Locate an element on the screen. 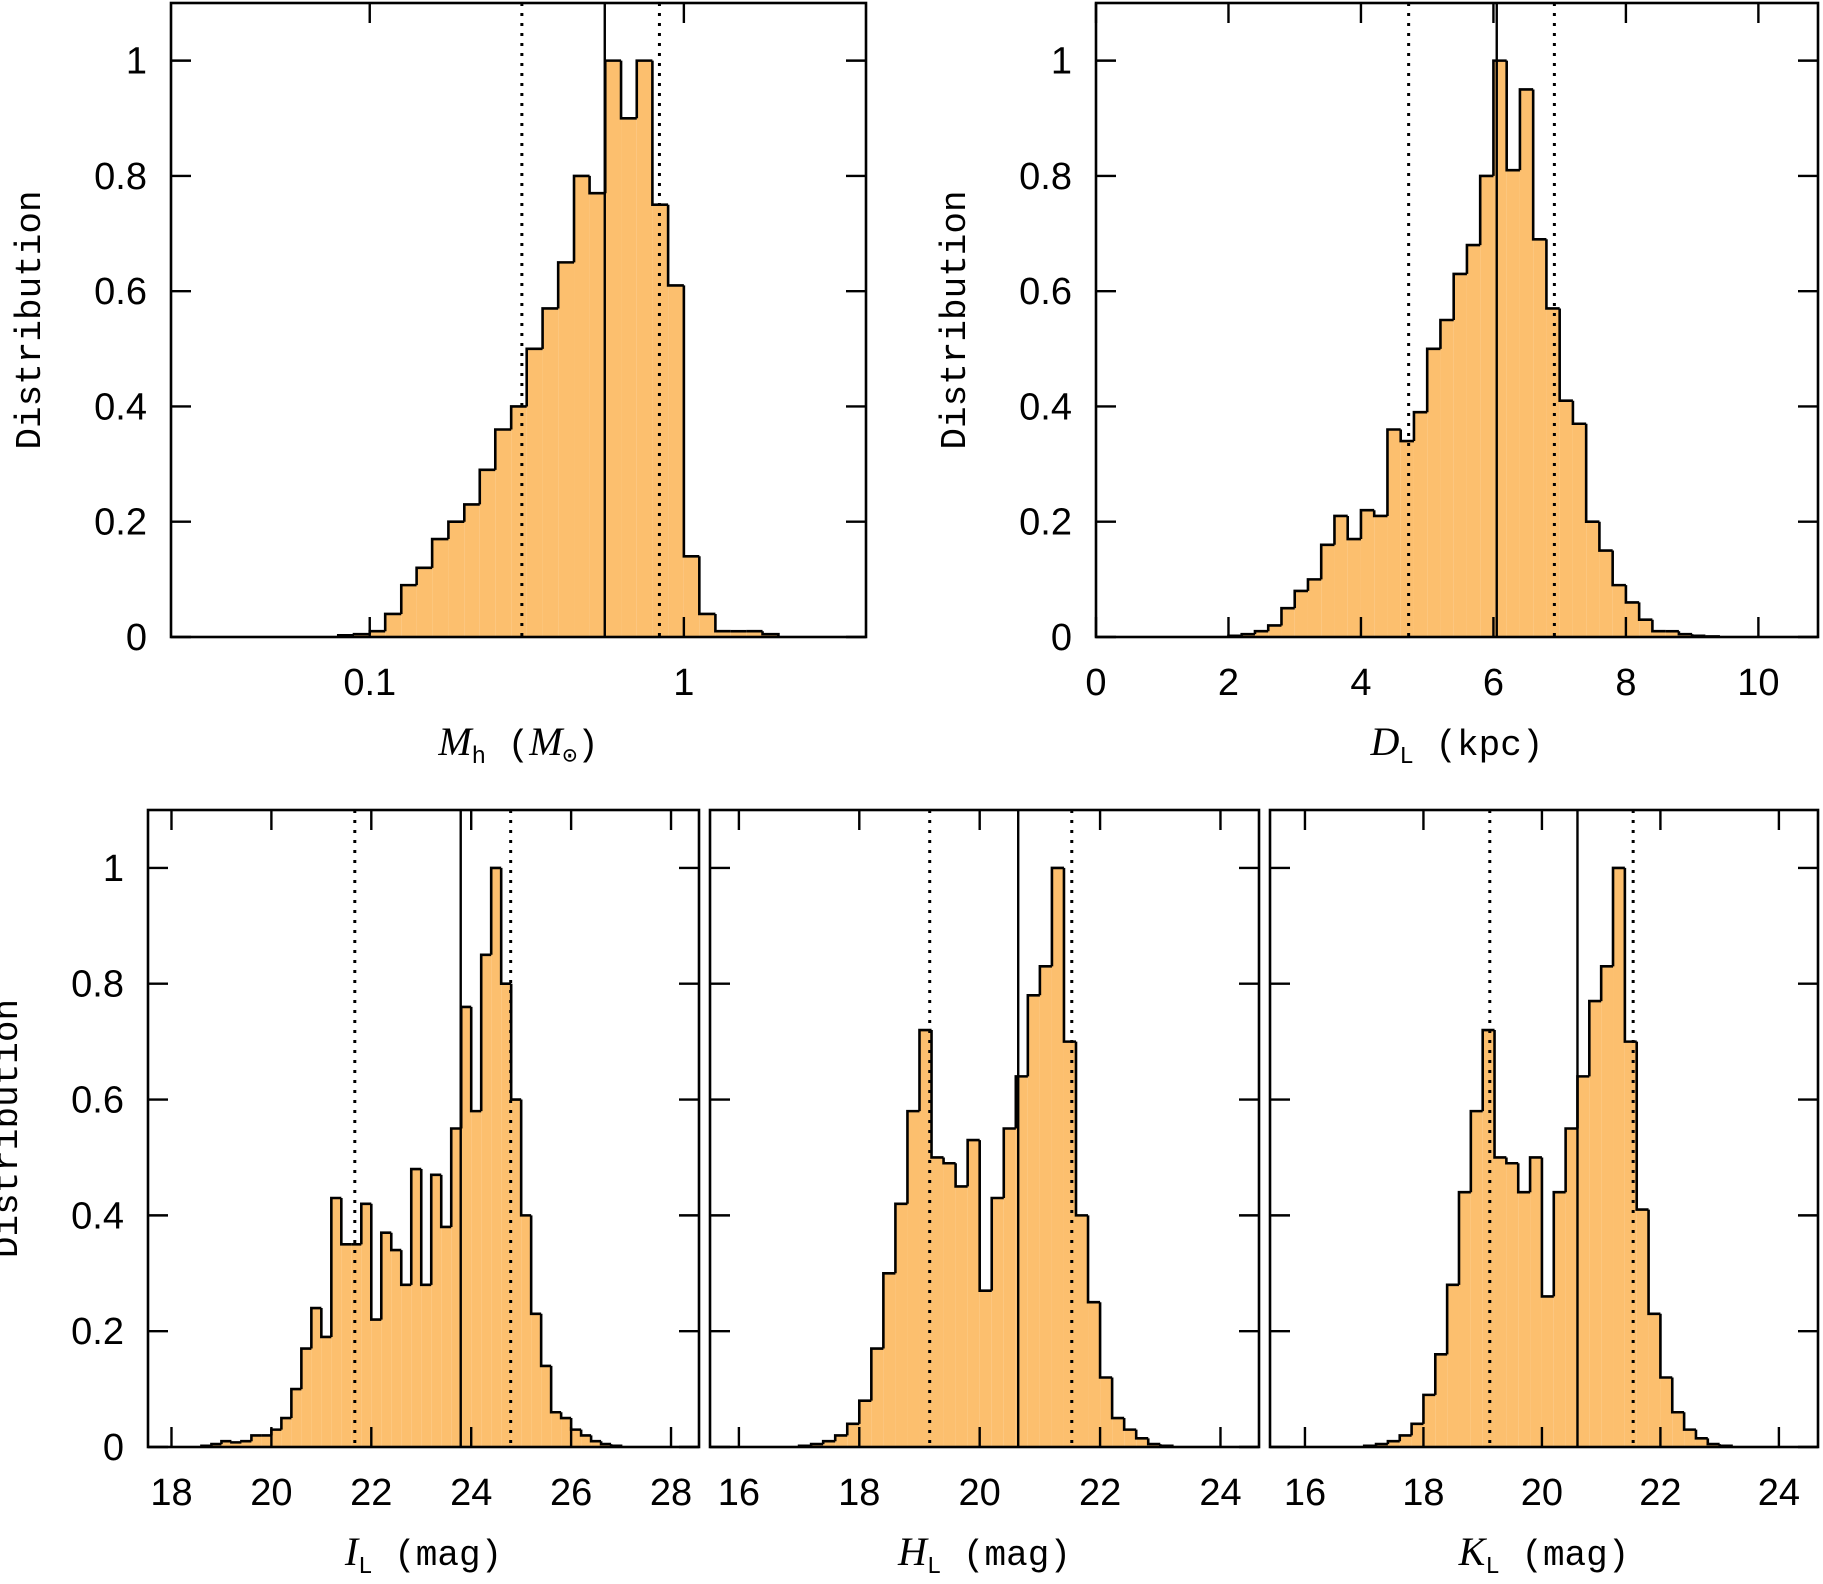 The image size is (1823, 1584). y-tick-label: 0.2 is located at coordinates (120, 523).